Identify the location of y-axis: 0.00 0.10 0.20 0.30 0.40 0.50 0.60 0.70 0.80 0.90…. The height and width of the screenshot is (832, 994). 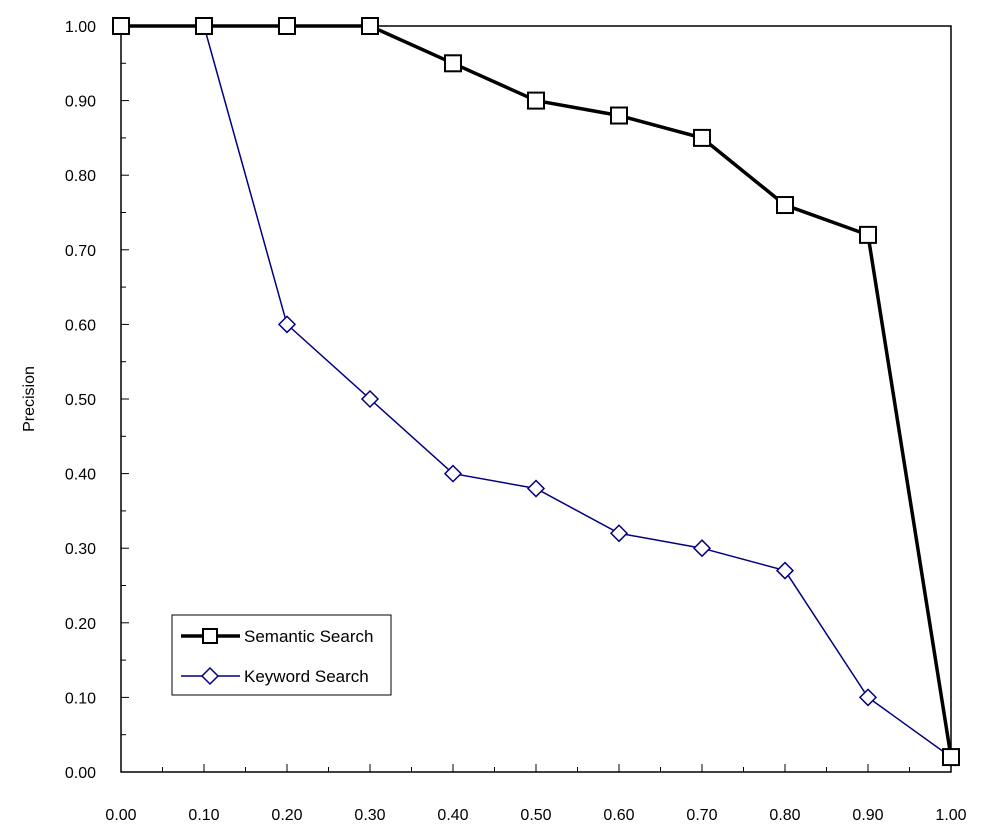
(97, 400).